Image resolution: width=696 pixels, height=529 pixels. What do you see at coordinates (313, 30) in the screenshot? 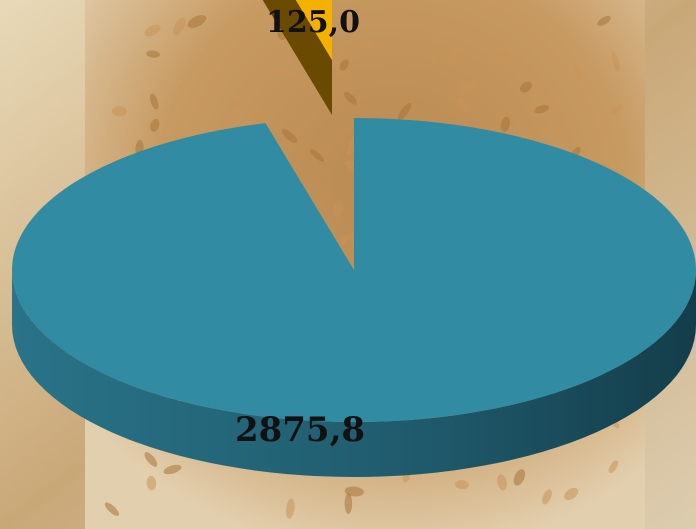
I see `slice-small-top` at bounding box center [313, 30].